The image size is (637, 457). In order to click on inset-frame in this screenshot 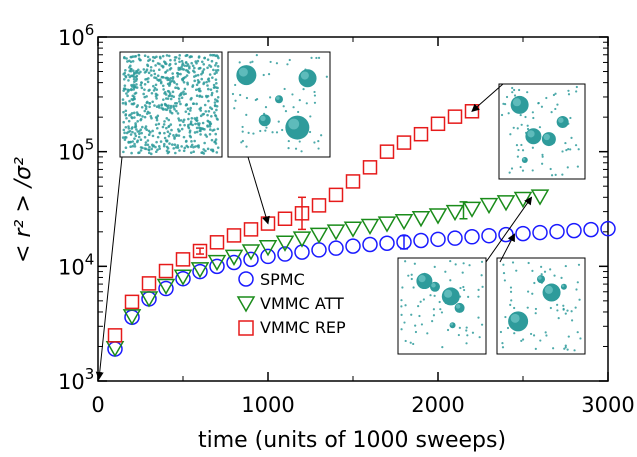, I will do `click(541, 306)`.